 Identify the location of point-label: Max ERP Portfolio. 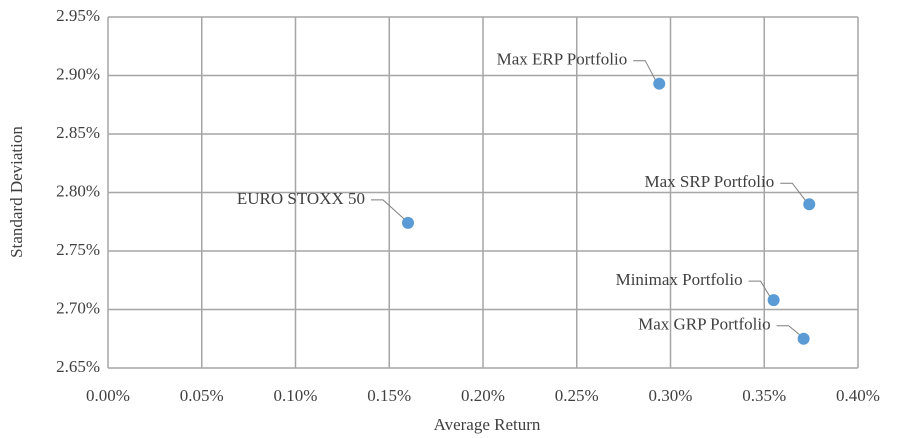
(562, 59).